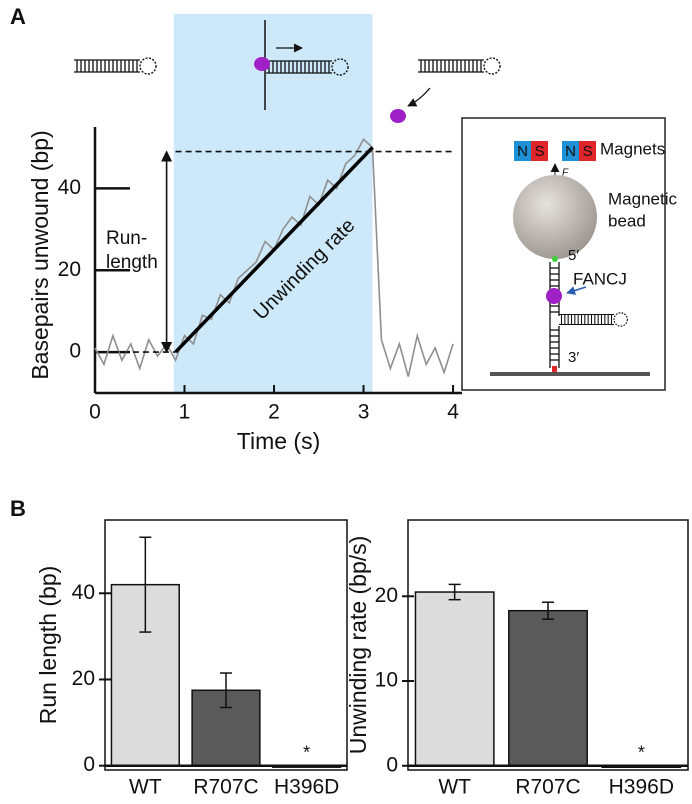  I want to click on underlay, so click(273, 203).